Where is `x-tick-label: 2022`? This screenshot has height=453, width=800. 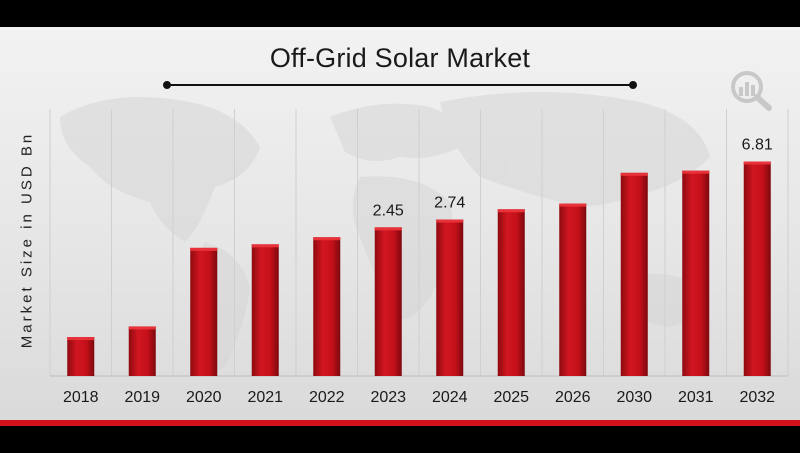
x-tick-label: 2022 is located at coordinates (327, 397).